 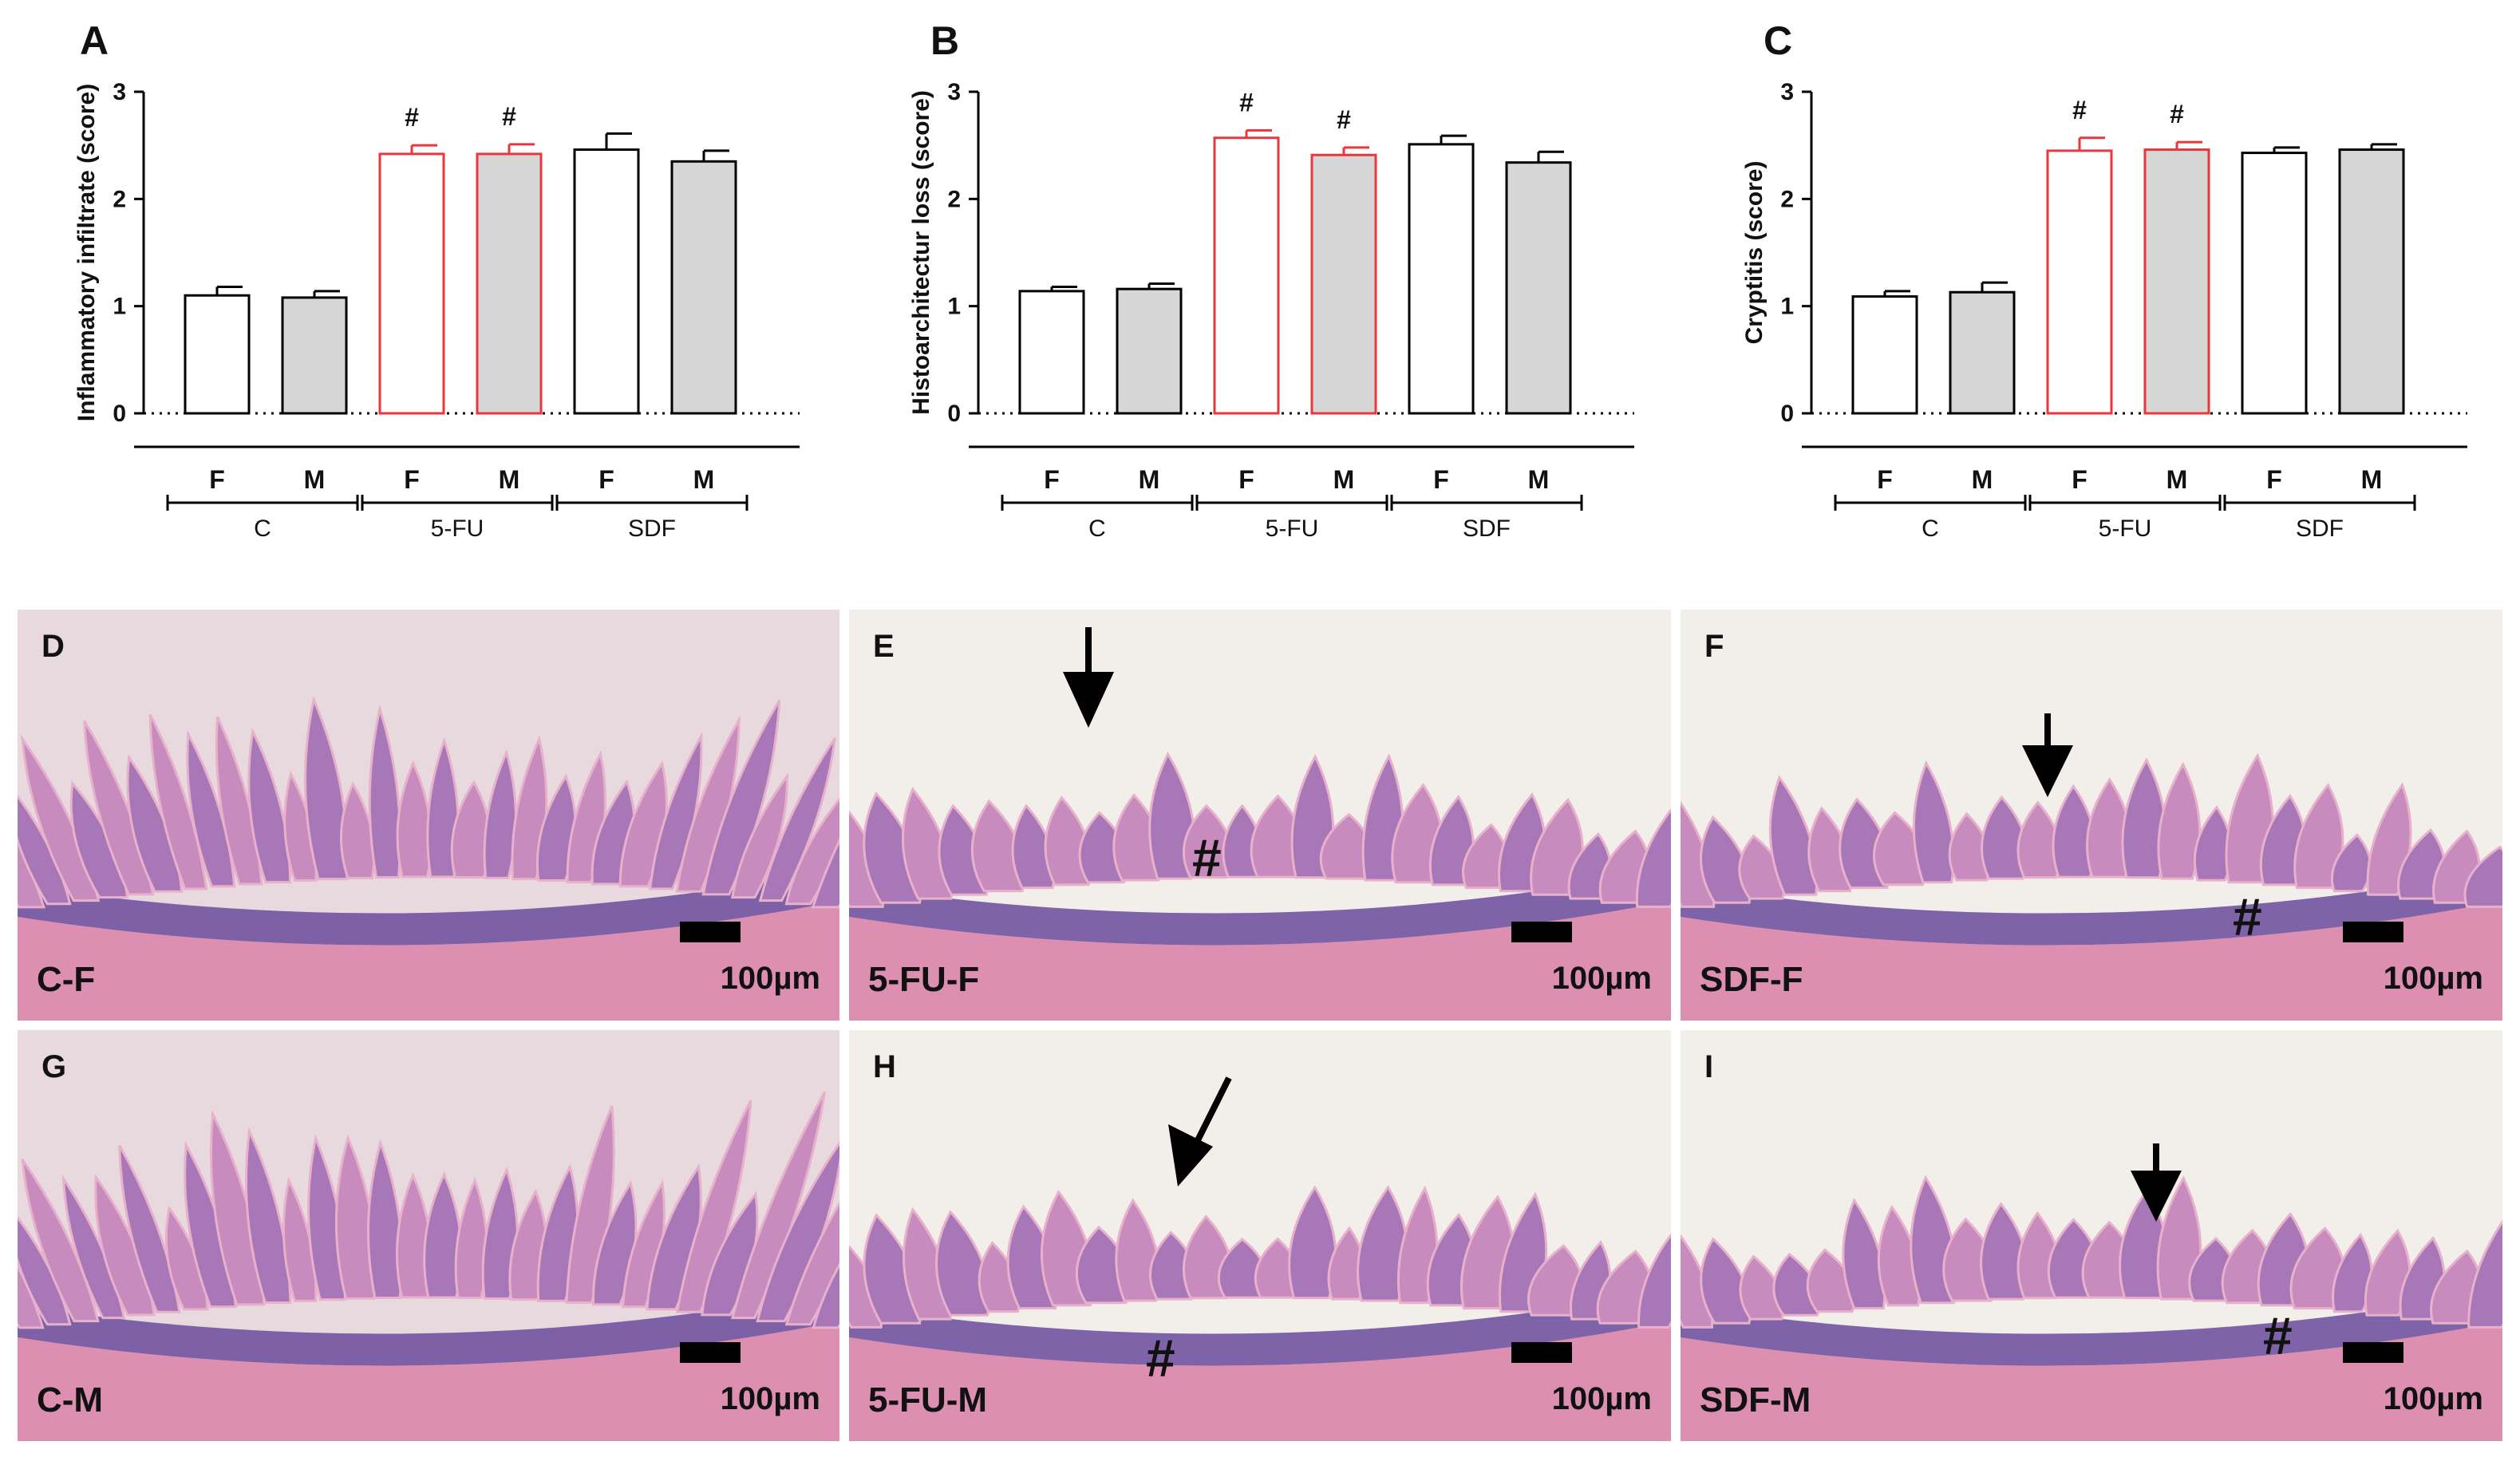 I want to click on panel-letter: C, so click(x=1778, y=40).